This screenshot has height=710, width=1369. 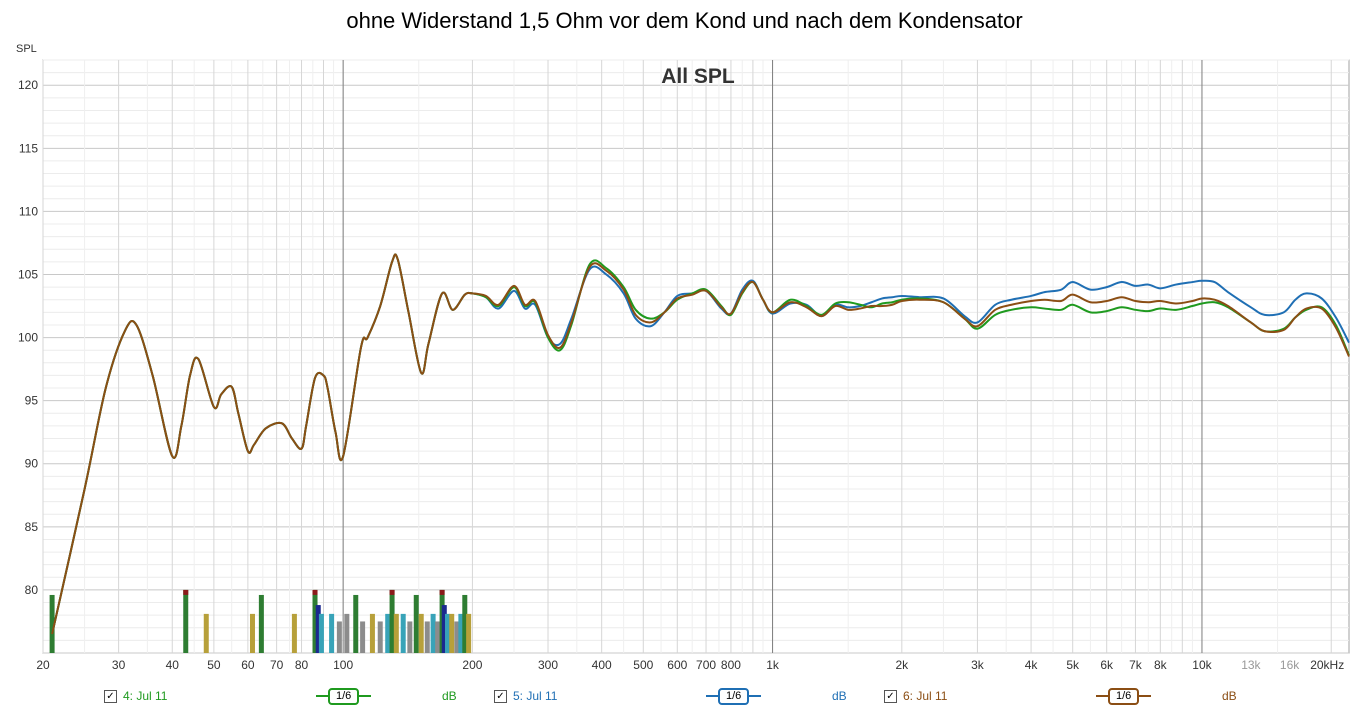 What do you see at coordinates (1202, 665) in the screenshot?
I see `x-tick-label: 10k` at bounding box center [1202, 665].